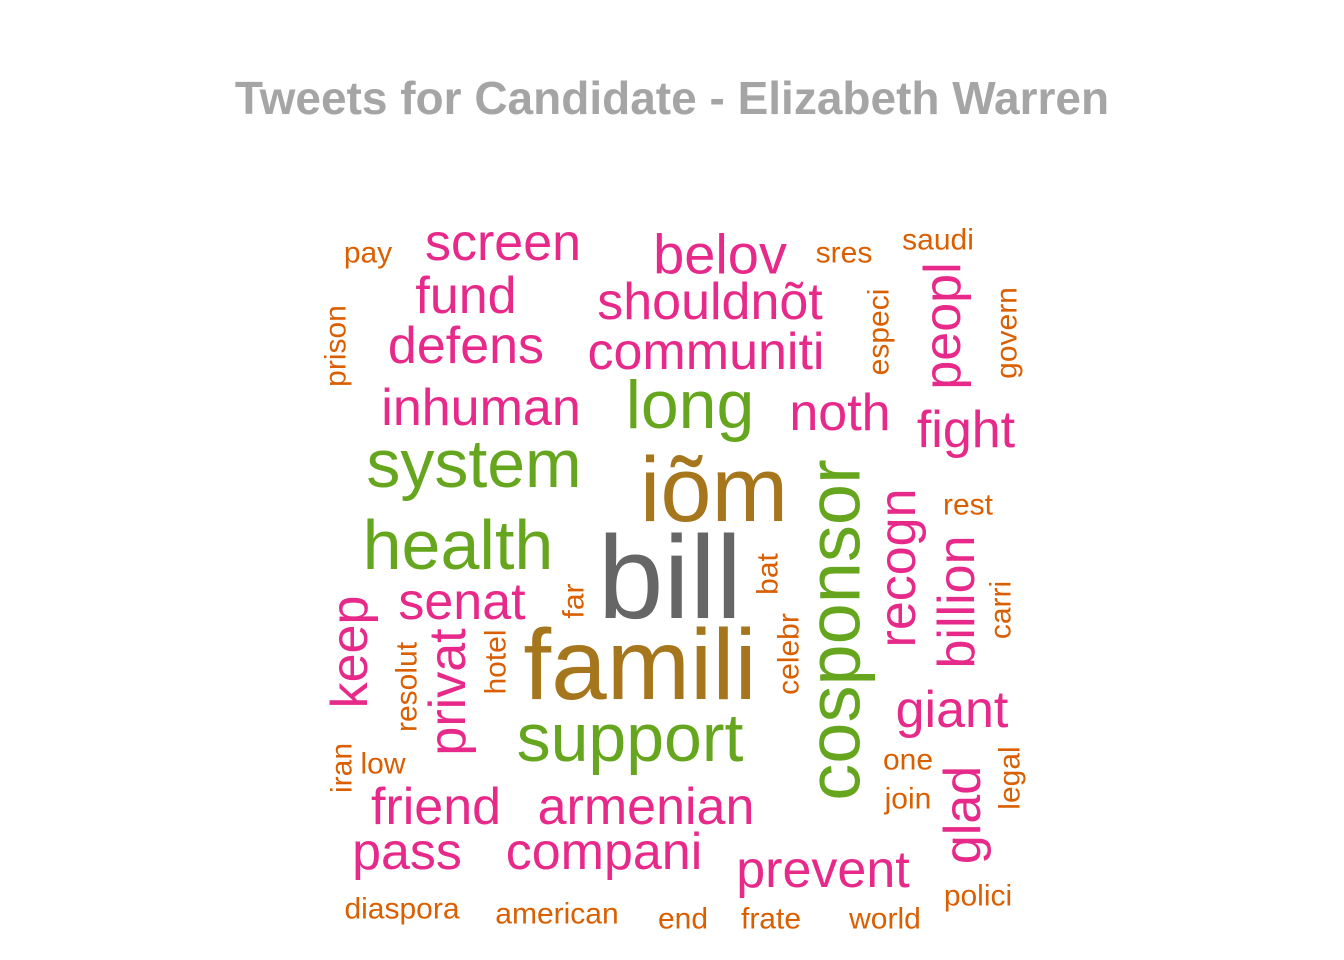  Describe the element at coordinates (350, 652) in the screenshot. I see `word-keep: keep` at that location.